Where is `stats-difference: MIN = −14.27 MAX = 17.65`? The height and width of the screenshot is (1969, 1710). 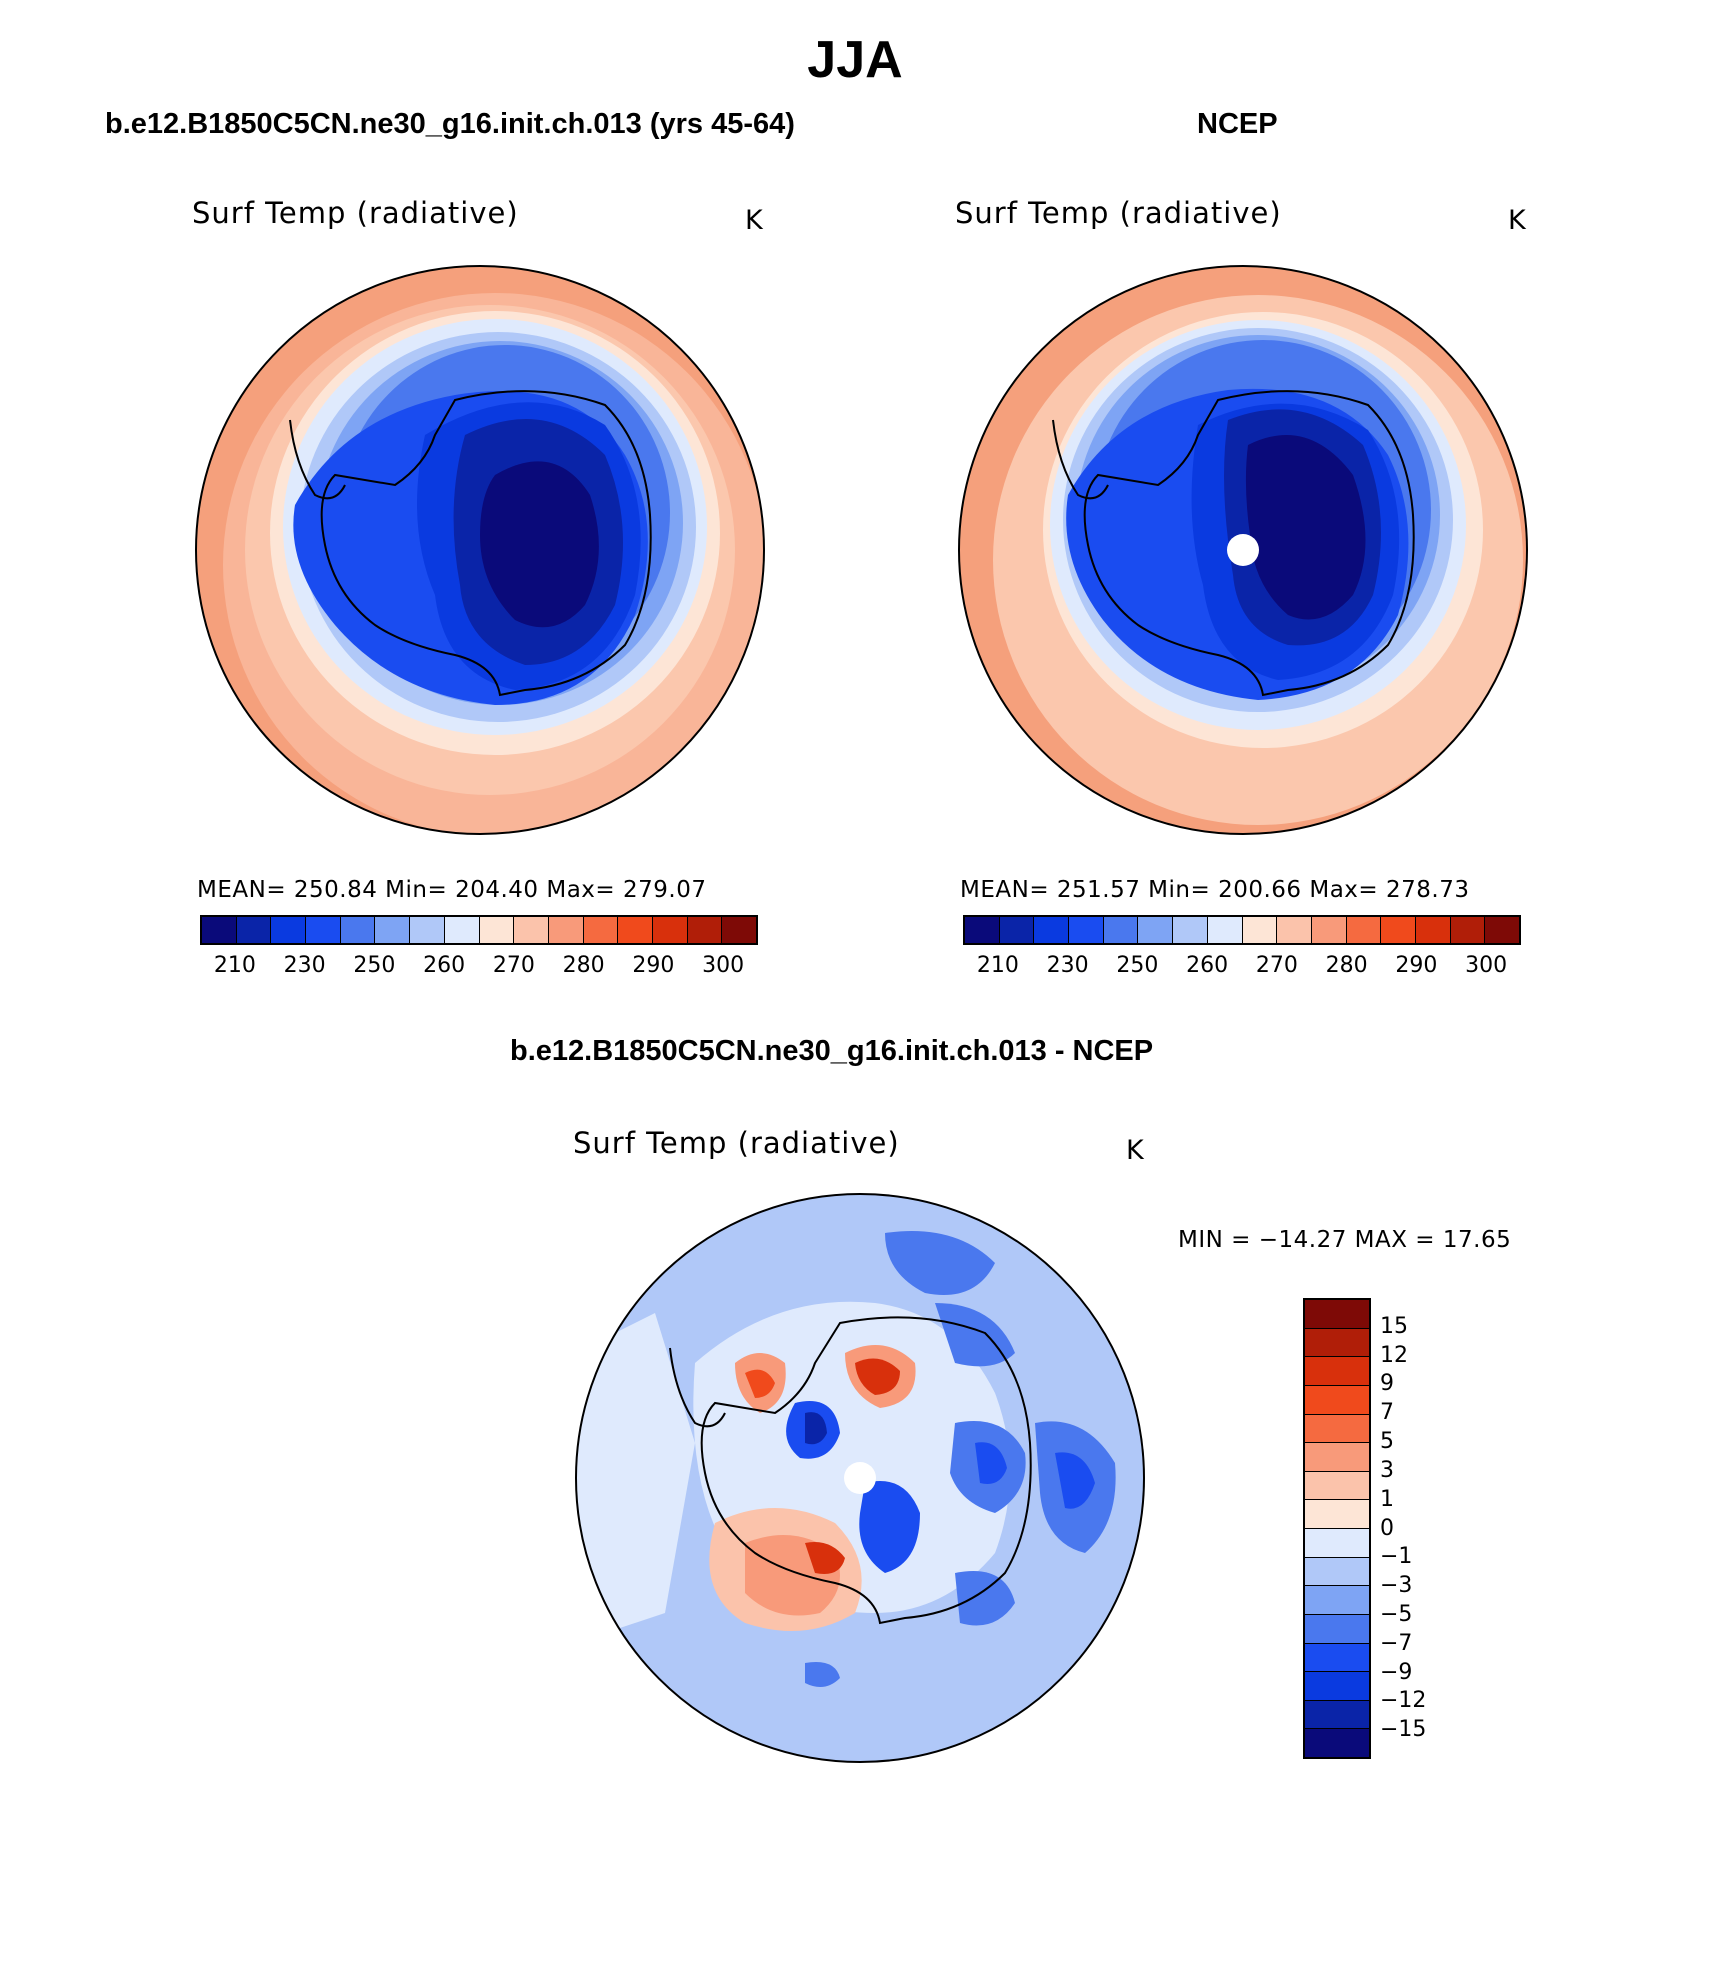 stats-difference: MIN = −14.27 MAX = 17.65 is located at coordinates (1345, 1240).